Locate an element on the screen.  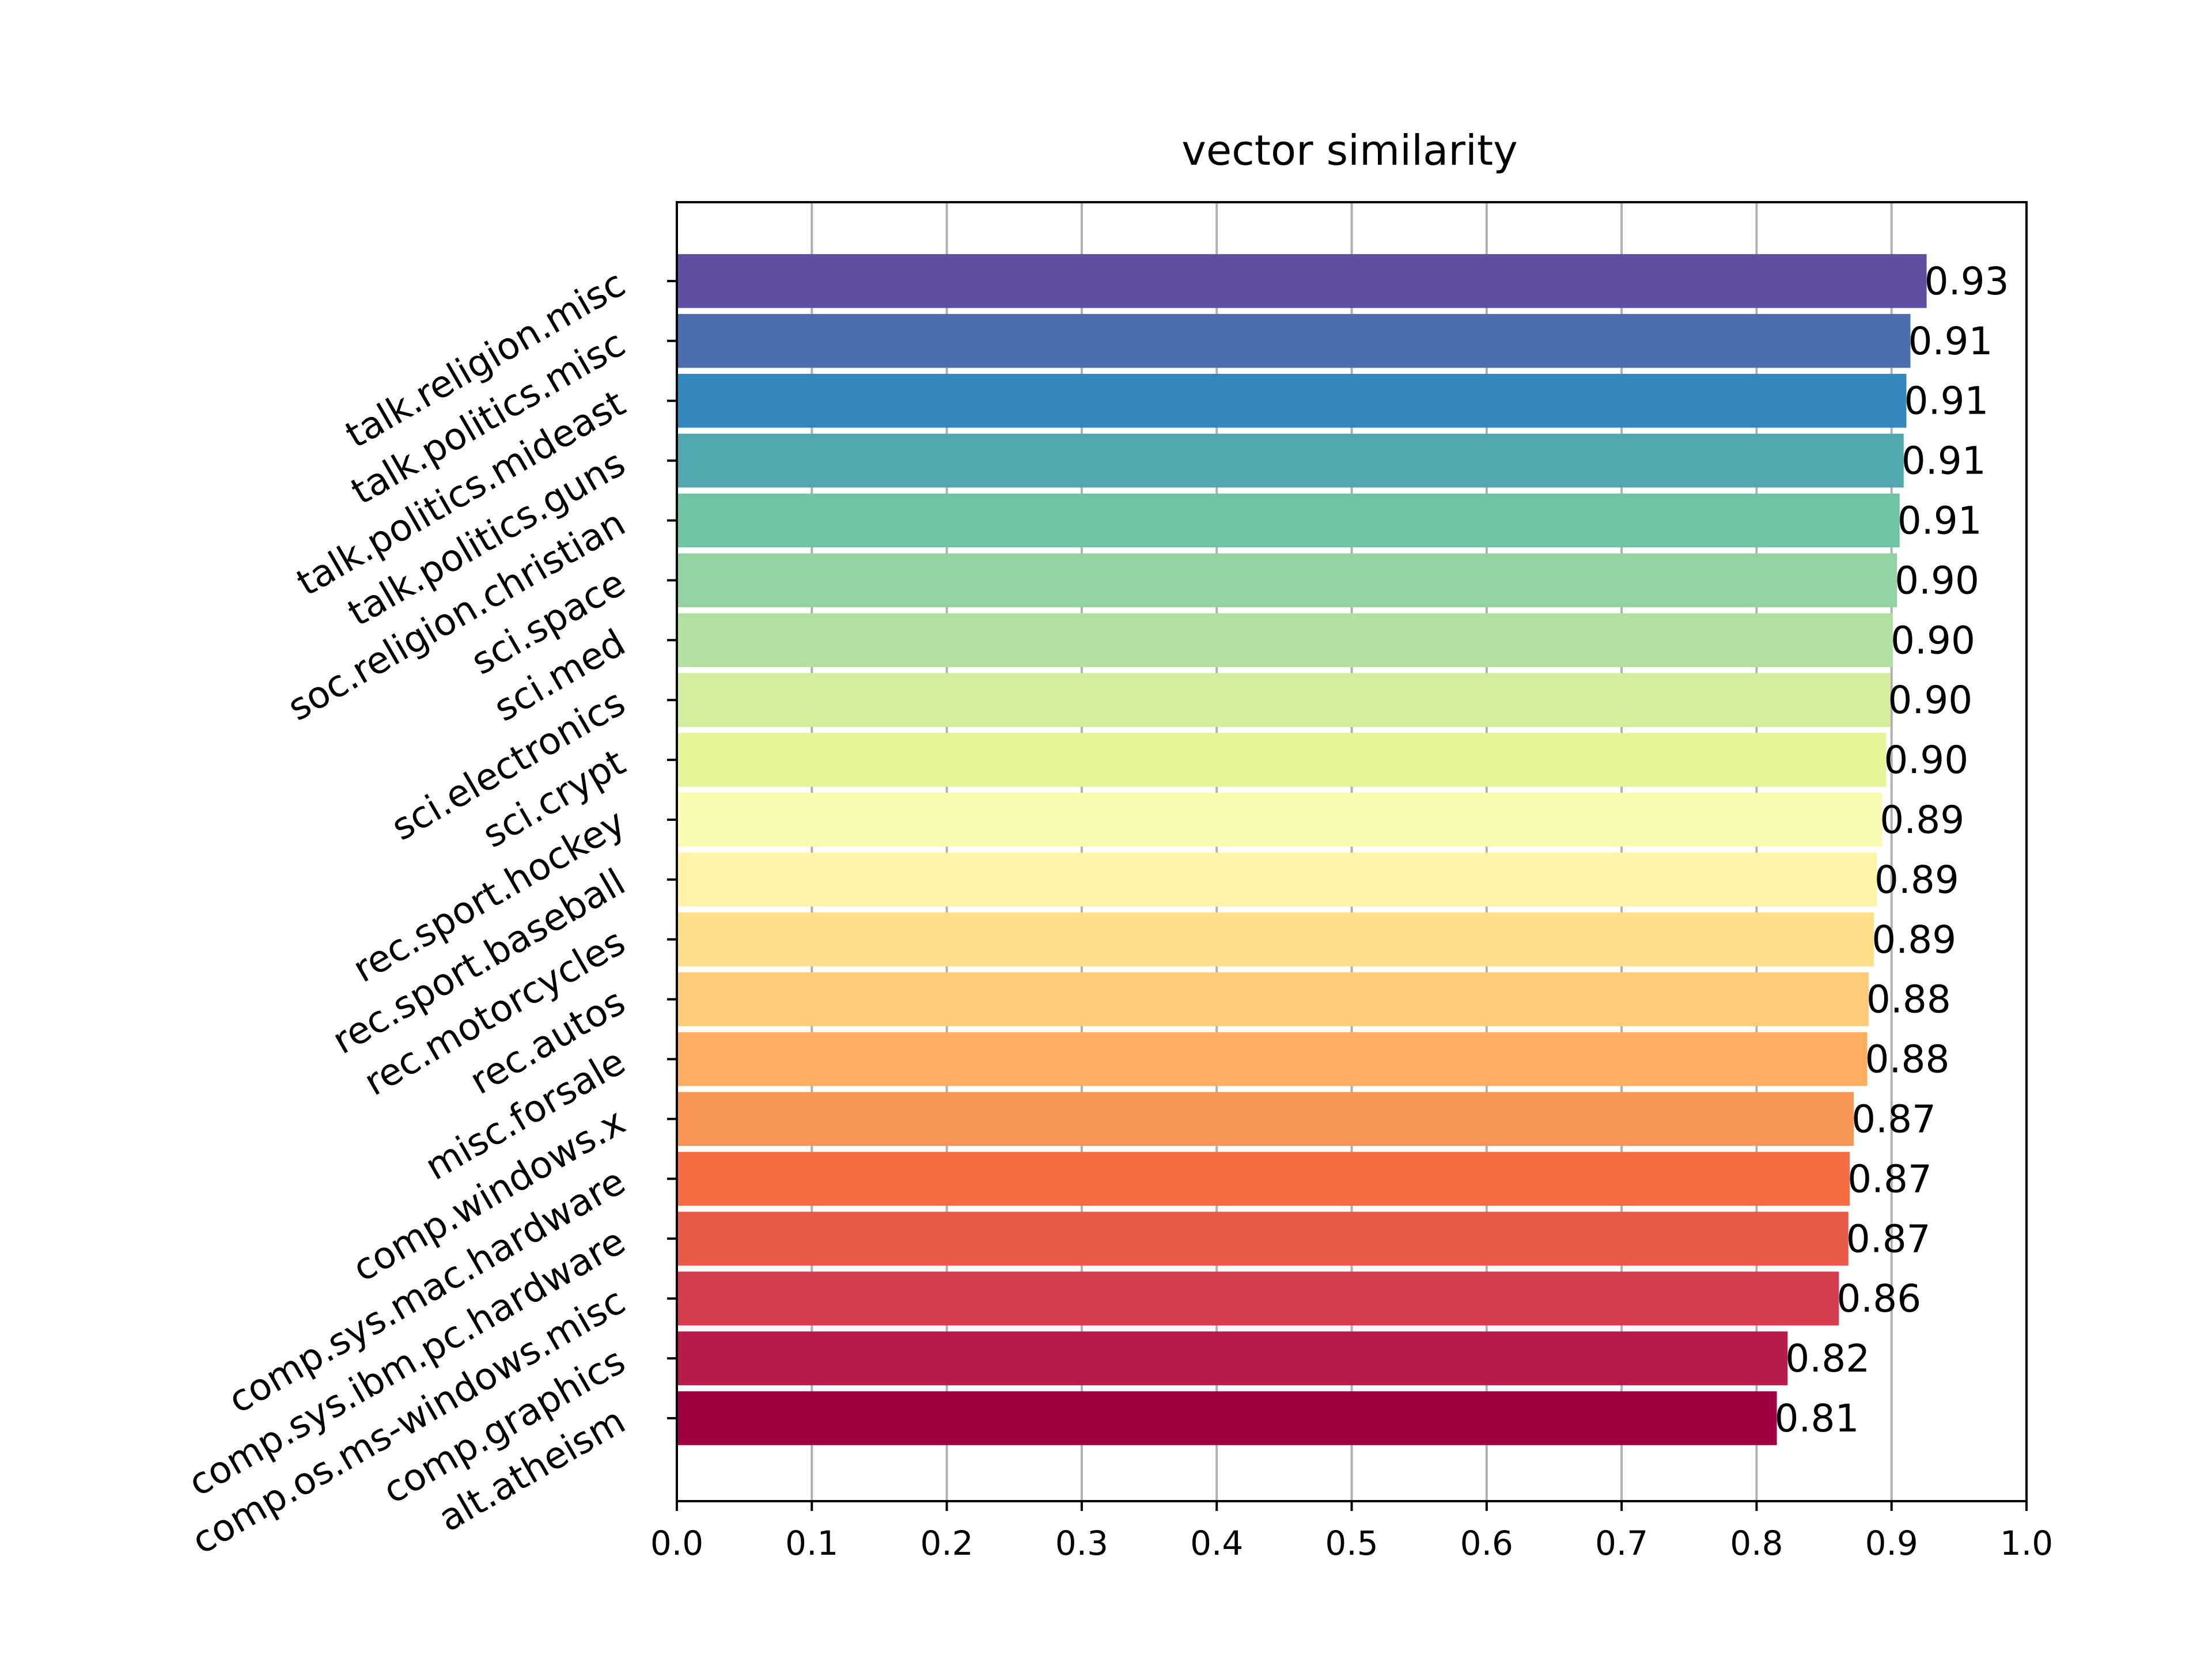
chart-title: vector similarity is located at coordinates (1349, 150).